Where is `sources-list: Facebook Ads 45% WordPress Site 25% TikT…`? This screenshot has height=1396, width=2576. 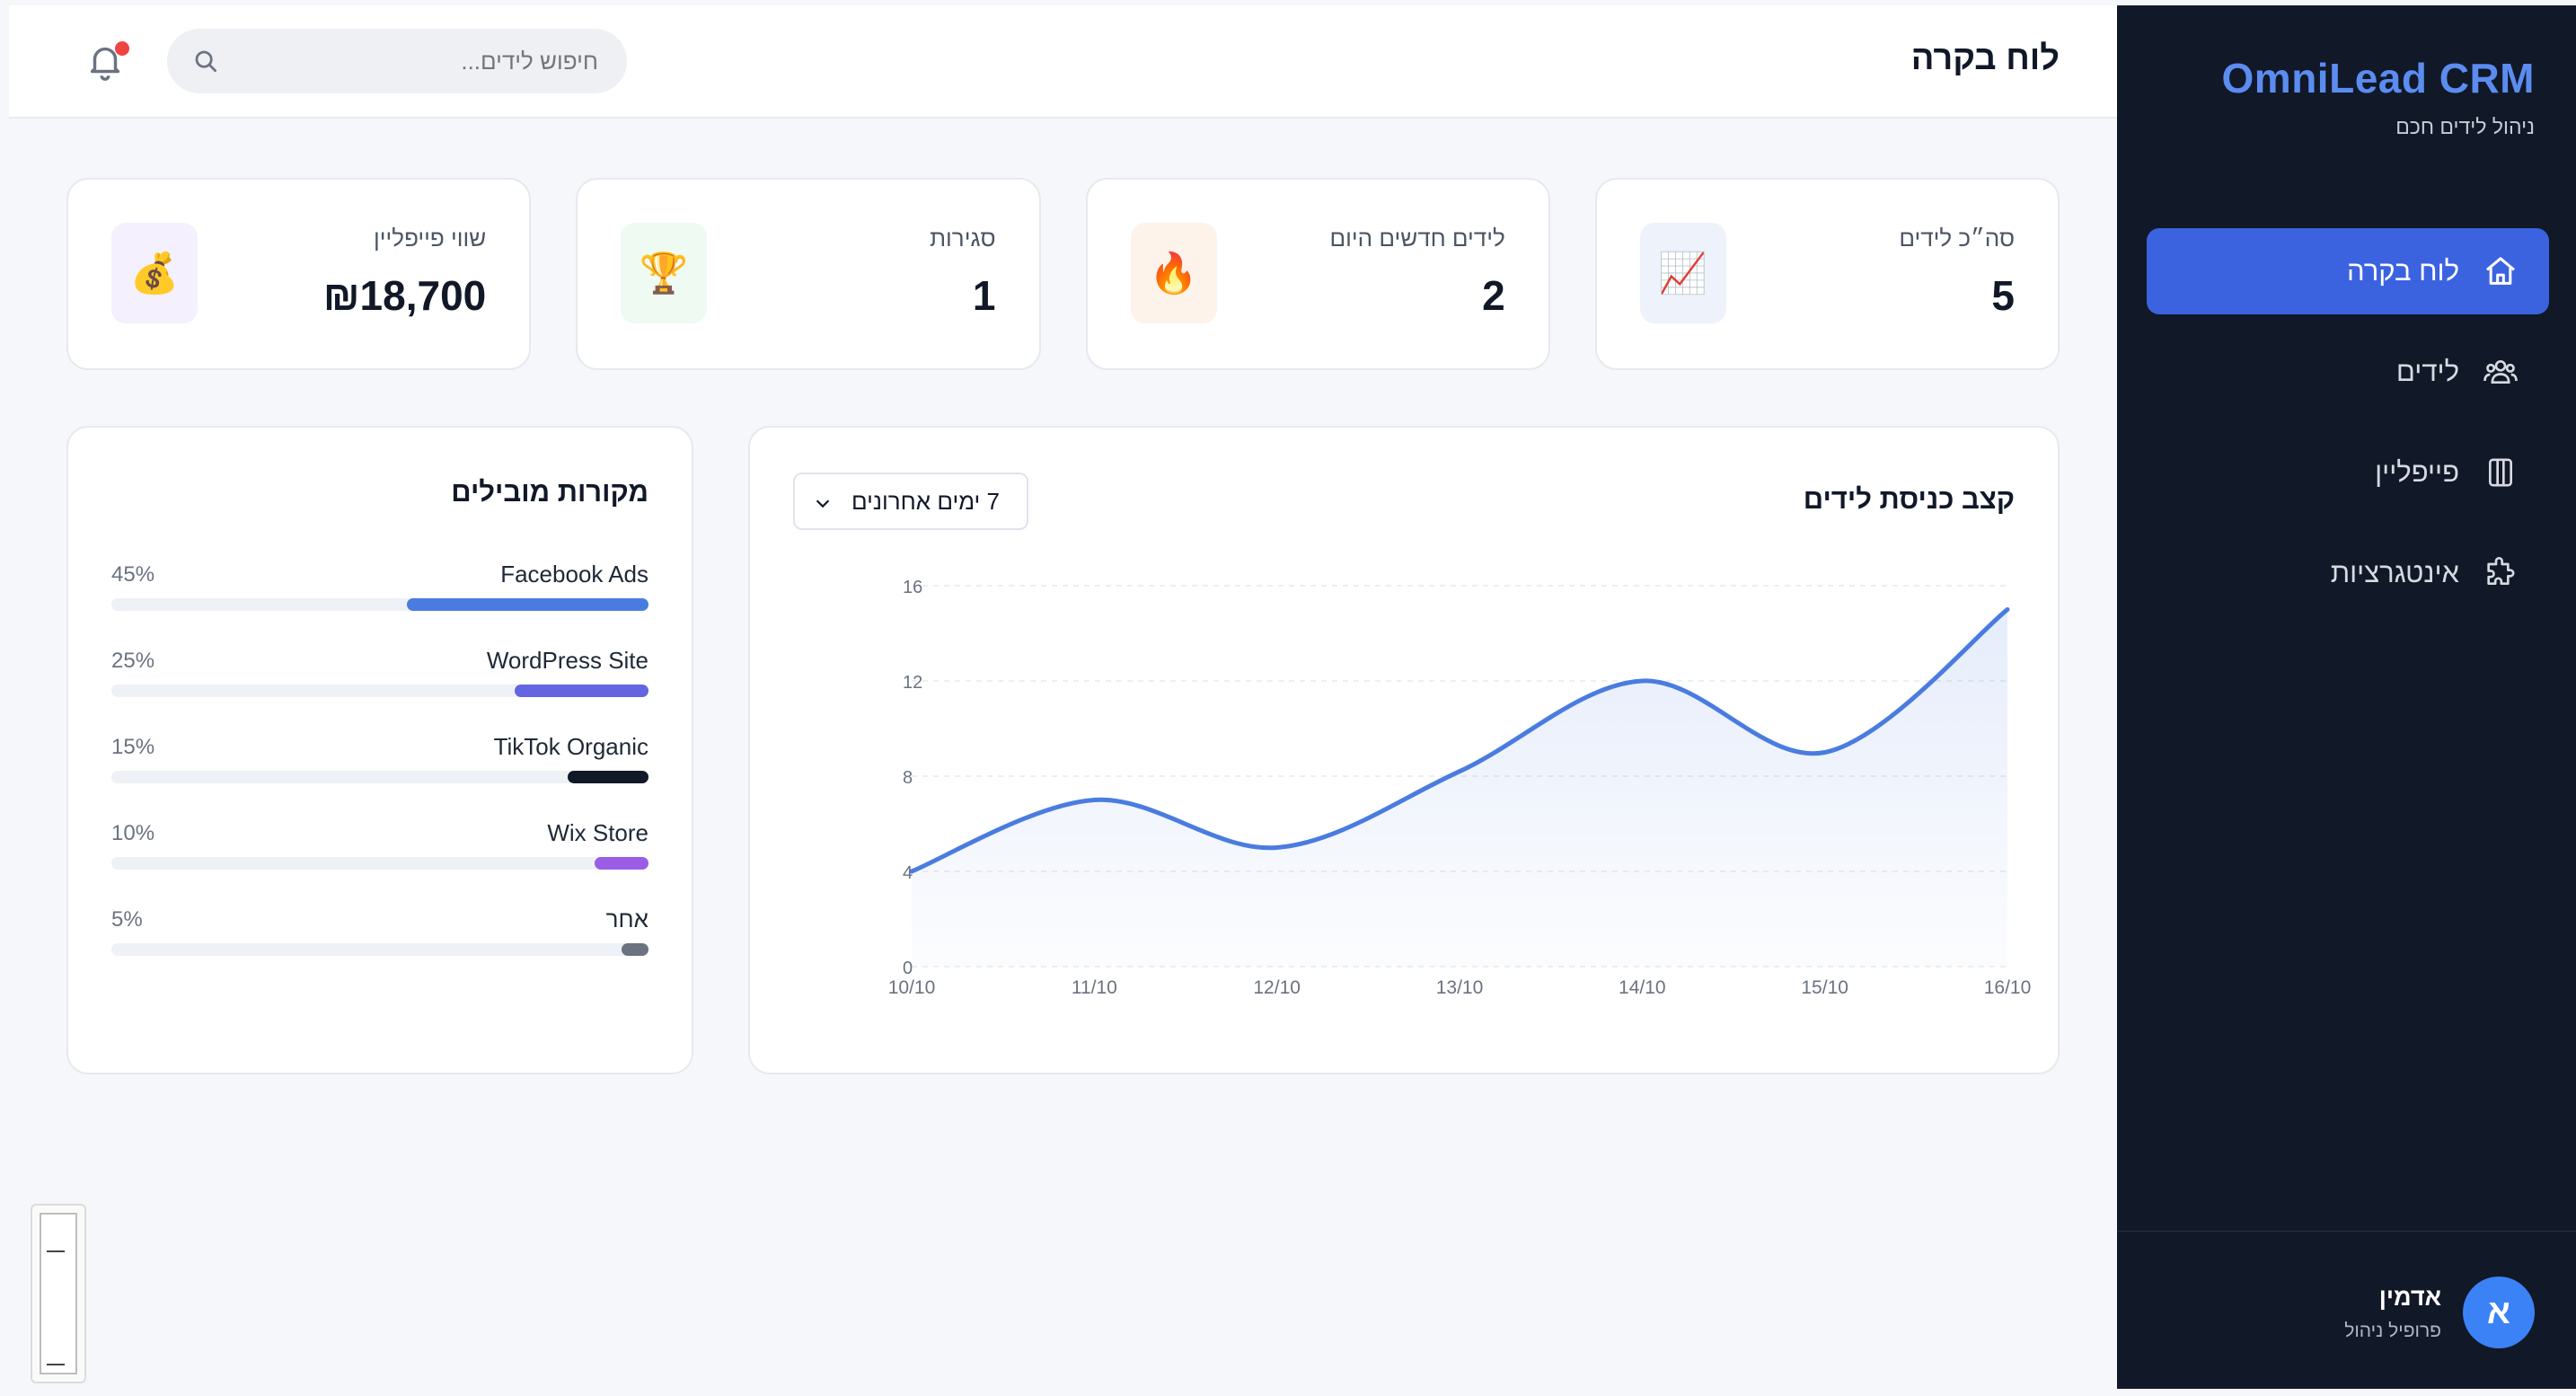 sources-list: Facebook Ads 45% WordPress Site 25% TikT… is located at coordinates (379, 777).